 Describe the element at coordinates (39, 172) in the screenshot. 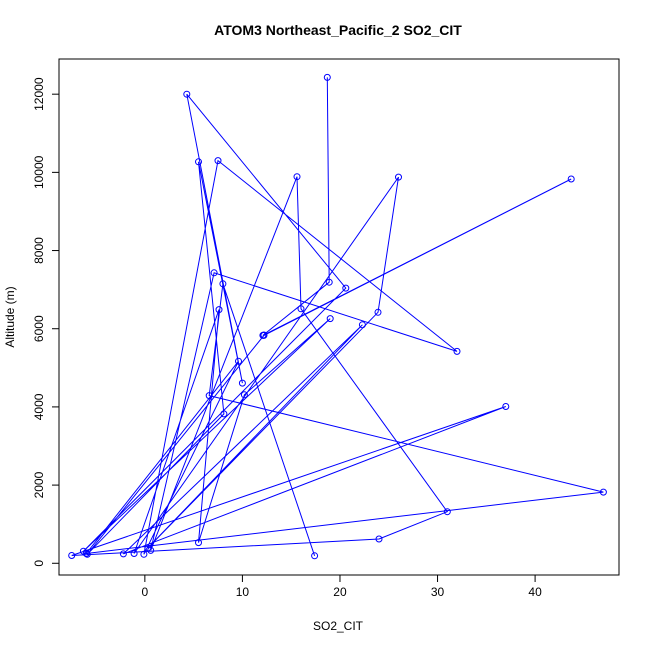

I see `y-tick-label: 10000` at that location.